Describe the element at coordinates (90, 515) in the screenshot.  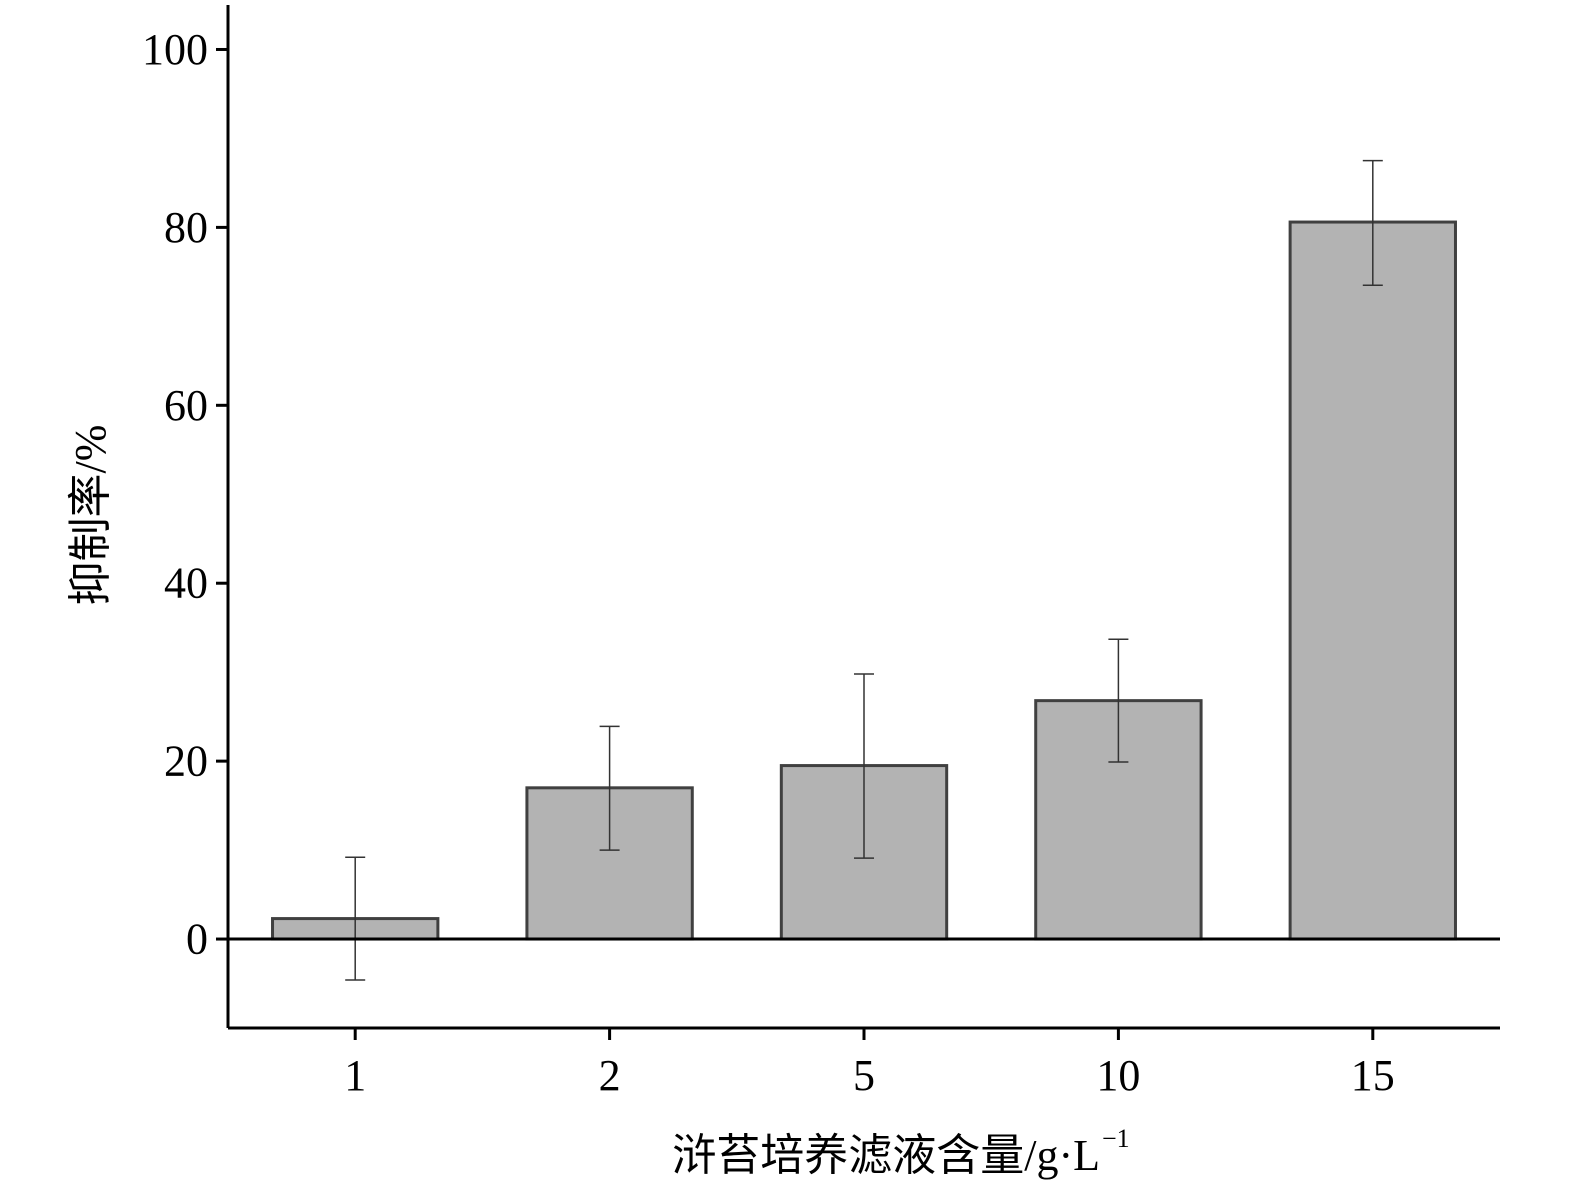
I see `y-axis-title: 抑制率/%` at that location.